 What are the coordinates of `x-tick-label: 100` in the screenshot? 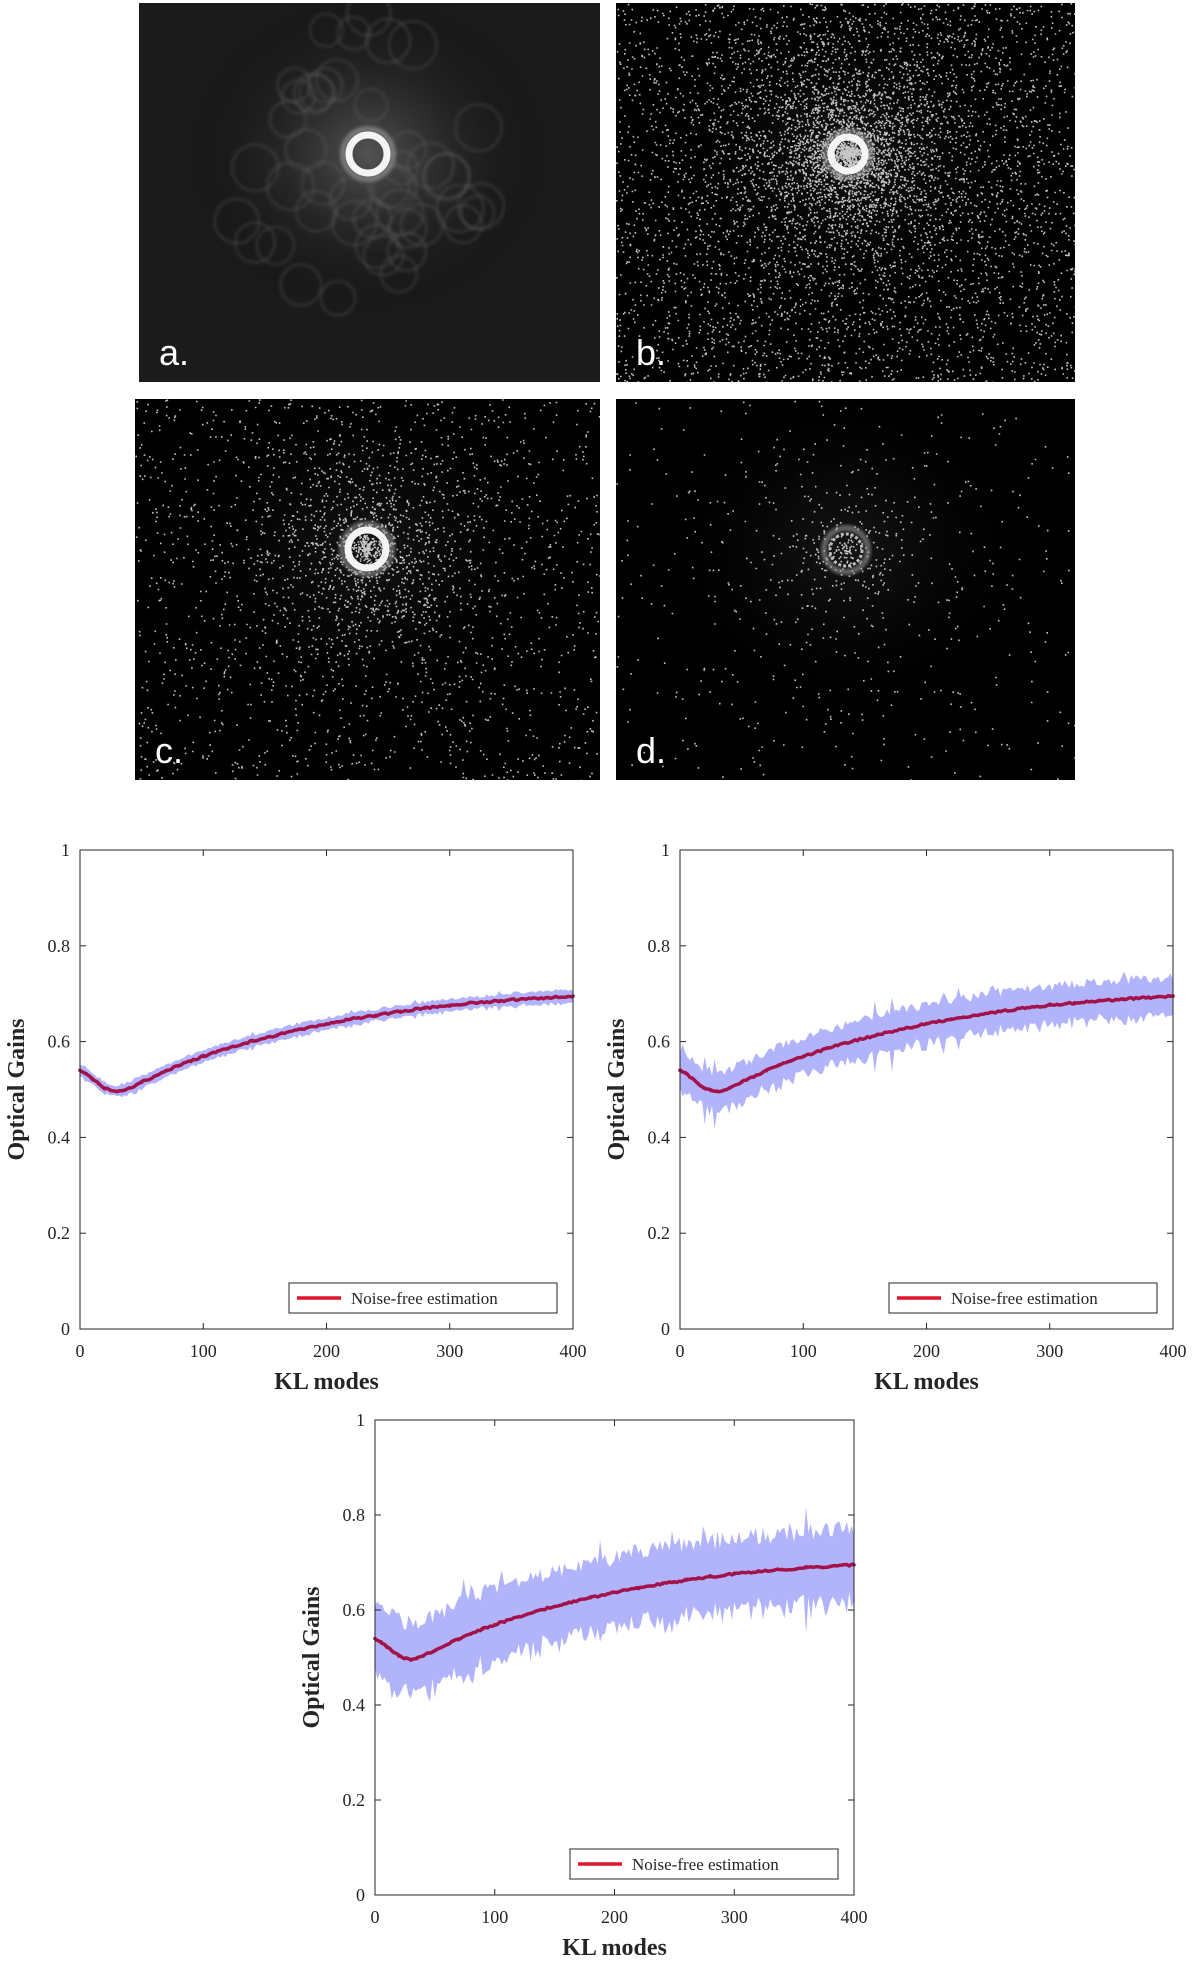 It's located at (803, 1351).